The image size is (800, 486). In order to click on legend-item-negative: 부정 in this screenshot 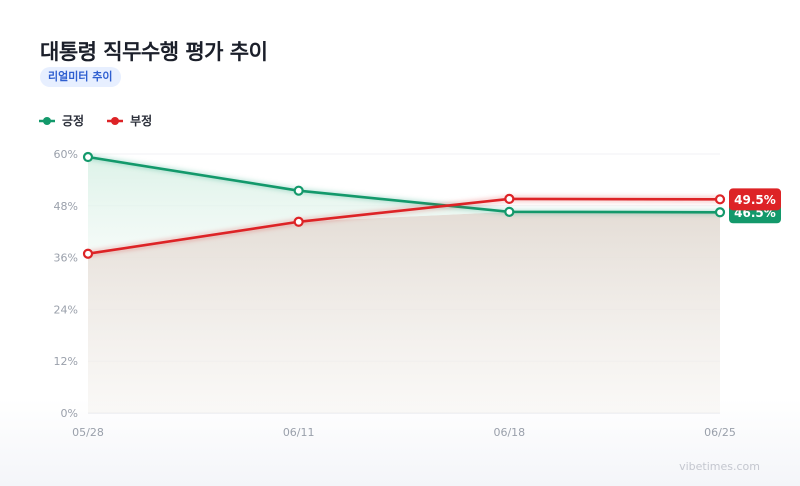, I will do `click(129, 120)`.